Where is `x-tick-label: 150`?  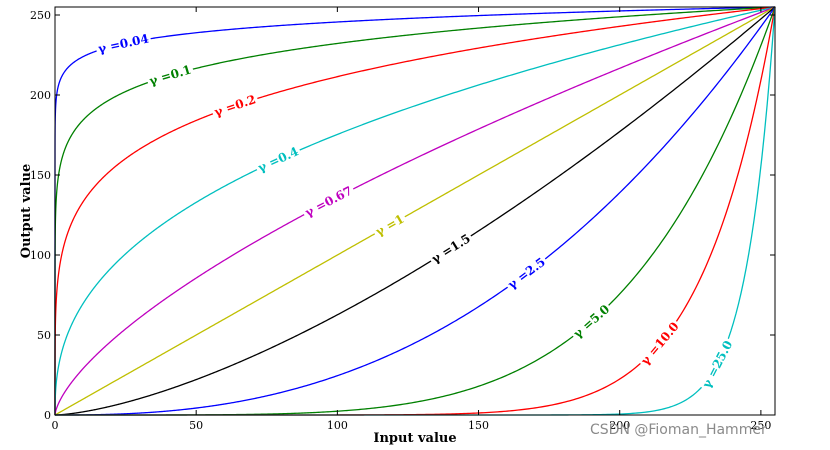 x-tick-label: 150 is located at coordinates (478, 425).